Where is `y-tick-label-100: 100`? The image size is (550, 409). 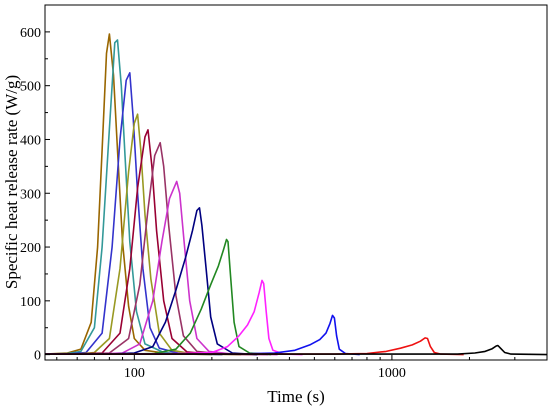 y-tick-label-100: 100 is located at coordinates (30, 302).